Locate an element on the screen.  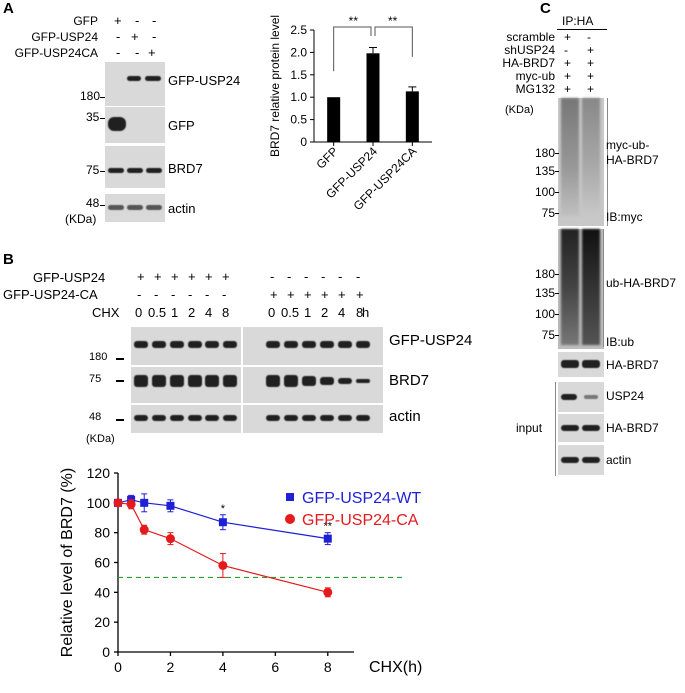
blot-c-label-ha-brd7: HA-BRD7 is located at coordinates (632, 365).